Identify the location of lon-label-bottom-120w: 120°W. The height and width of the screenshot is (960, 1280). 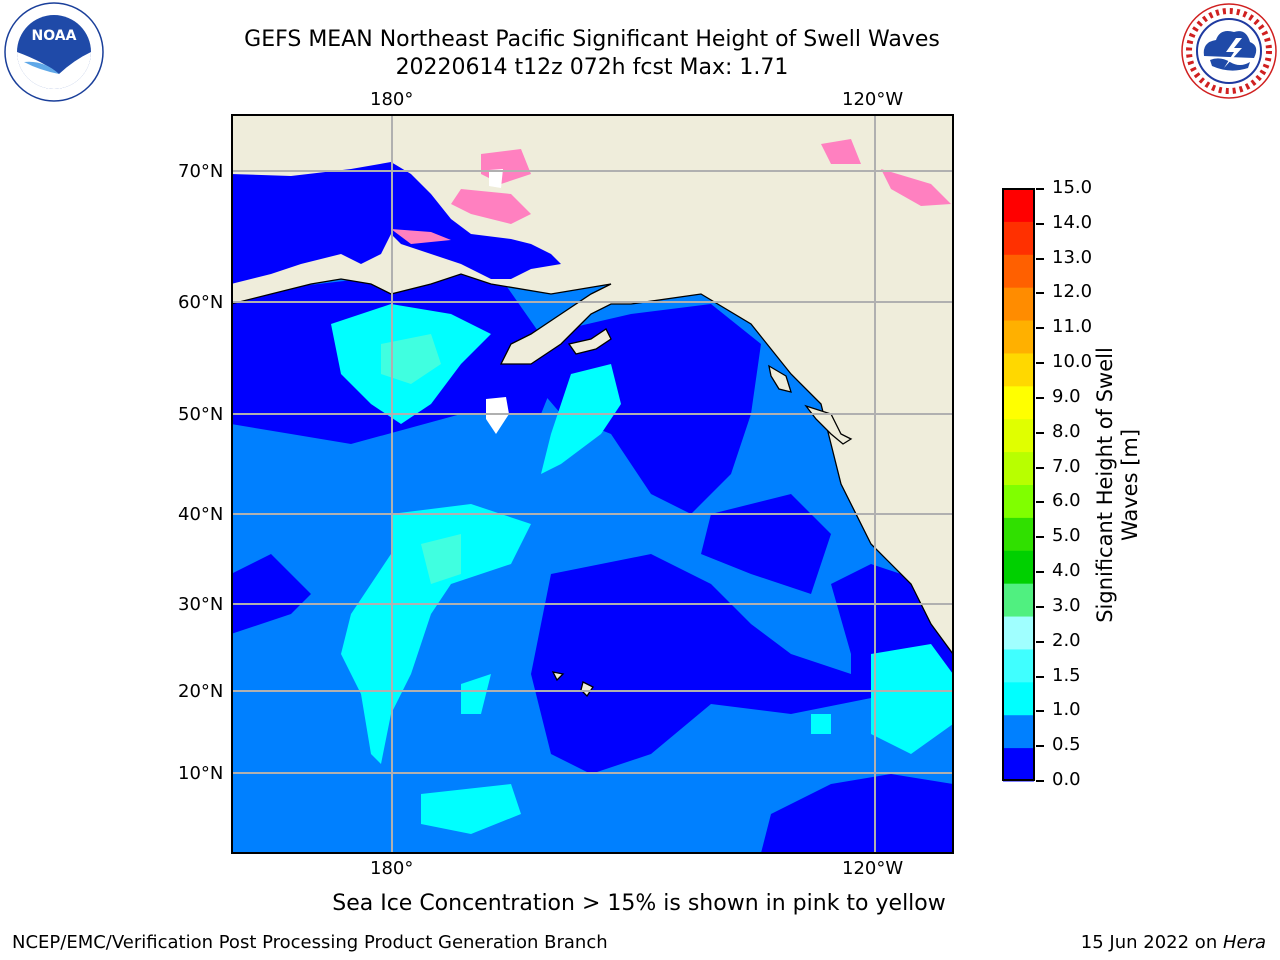
(873, 868).